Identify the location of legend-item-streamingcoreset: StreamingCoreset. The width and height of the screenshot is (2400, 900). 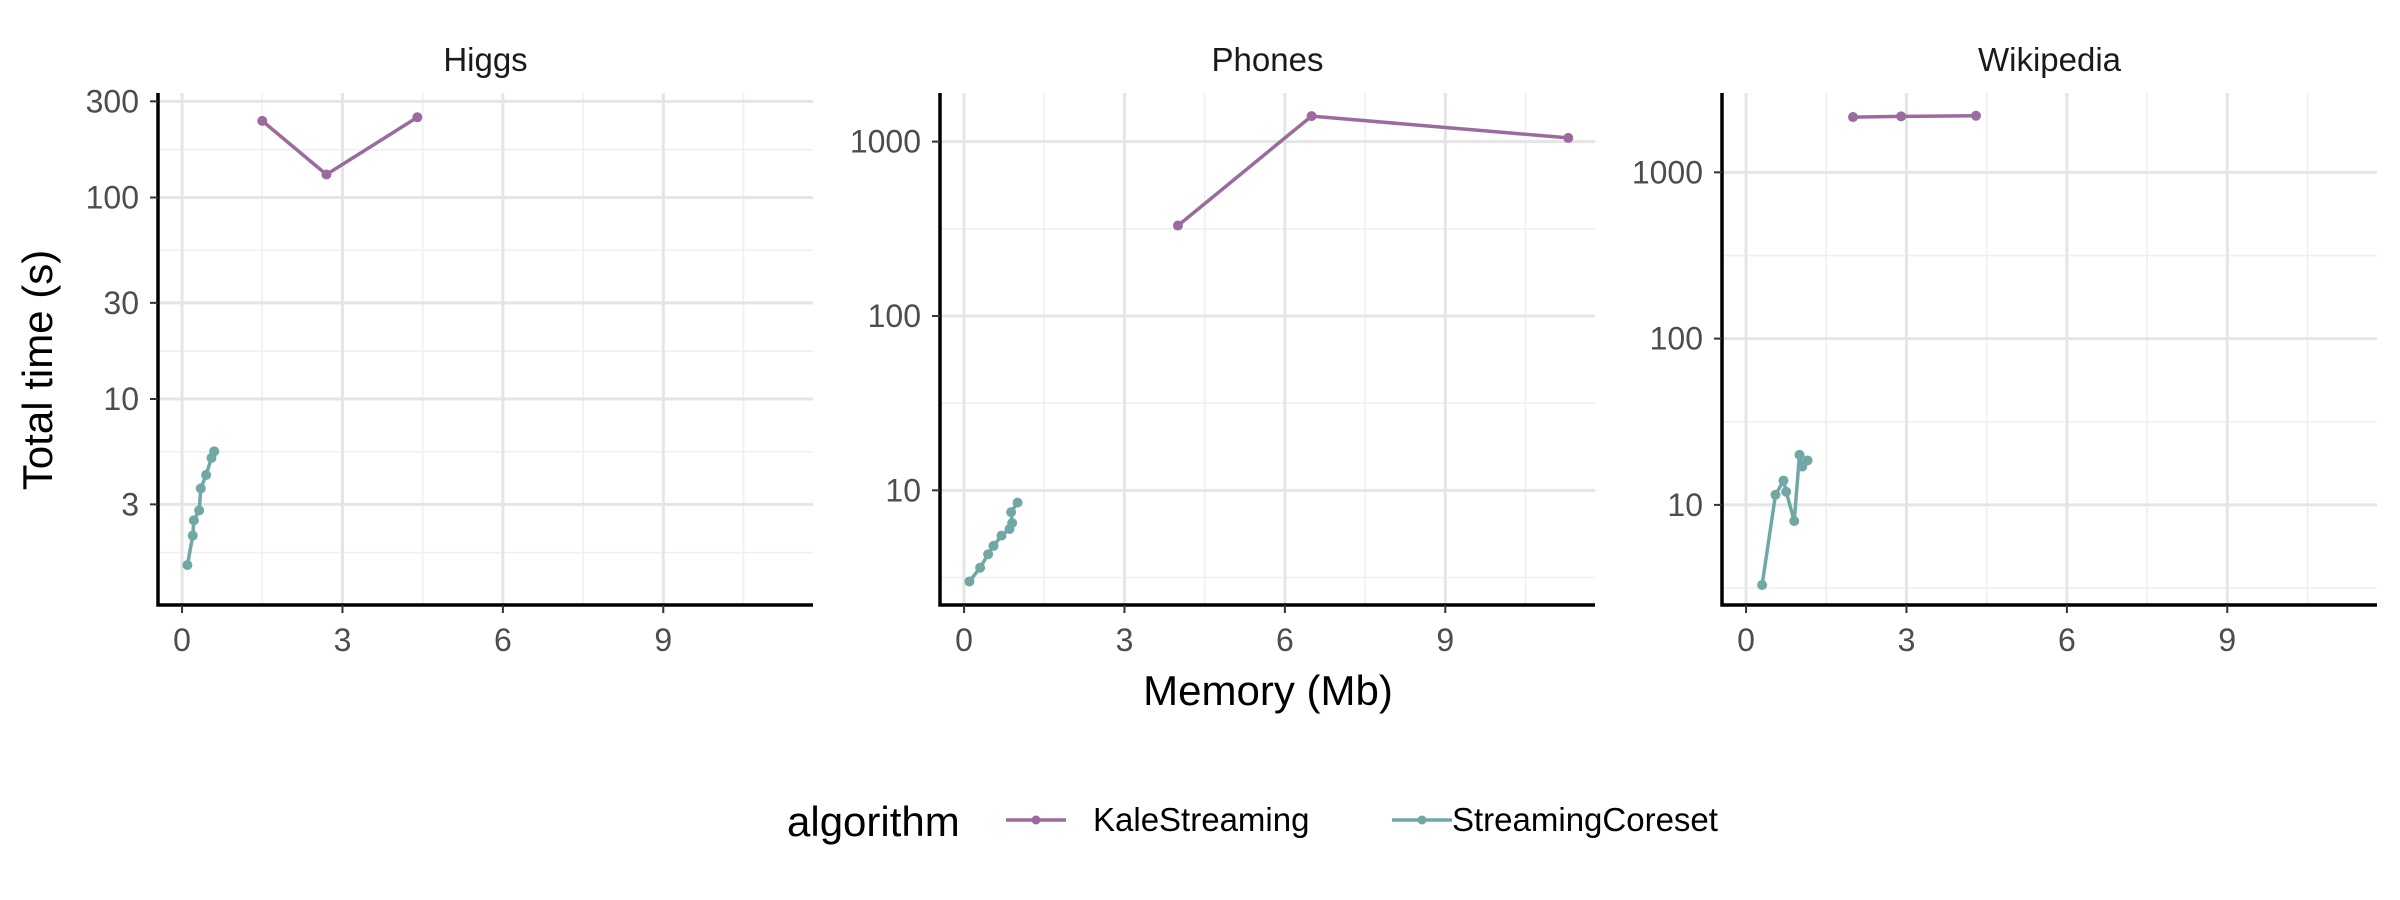
(1555, 819).